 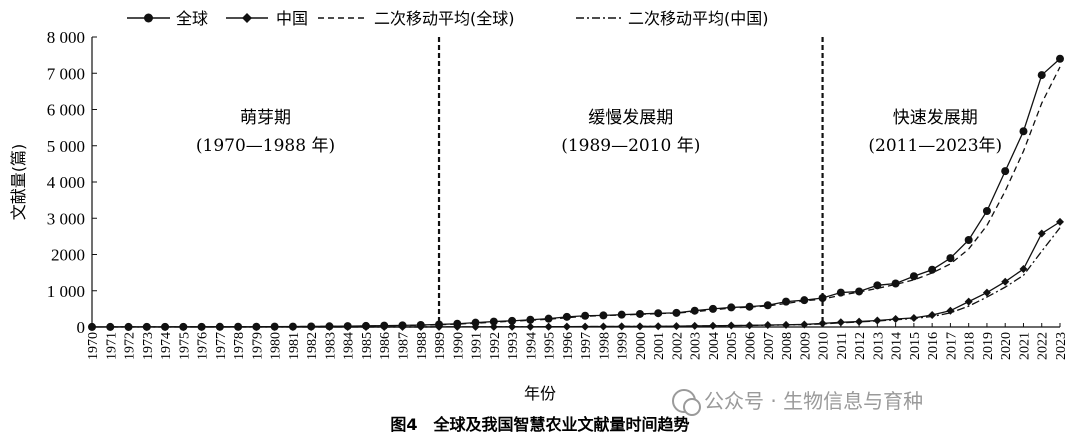 What do you see at coordinates (531, 346) in the screenshot?
I see `x-tick-label: 1994` at bounding box center [531, 346].